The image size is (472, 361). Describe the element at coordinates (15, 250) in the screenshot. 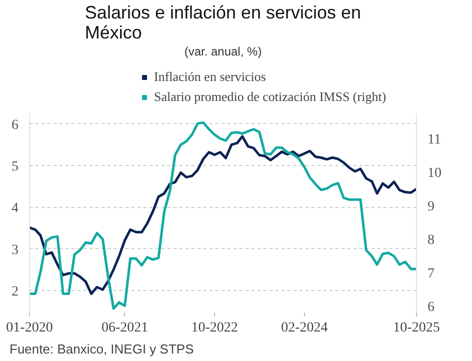

I see `y-tick-label: 3` at that location.